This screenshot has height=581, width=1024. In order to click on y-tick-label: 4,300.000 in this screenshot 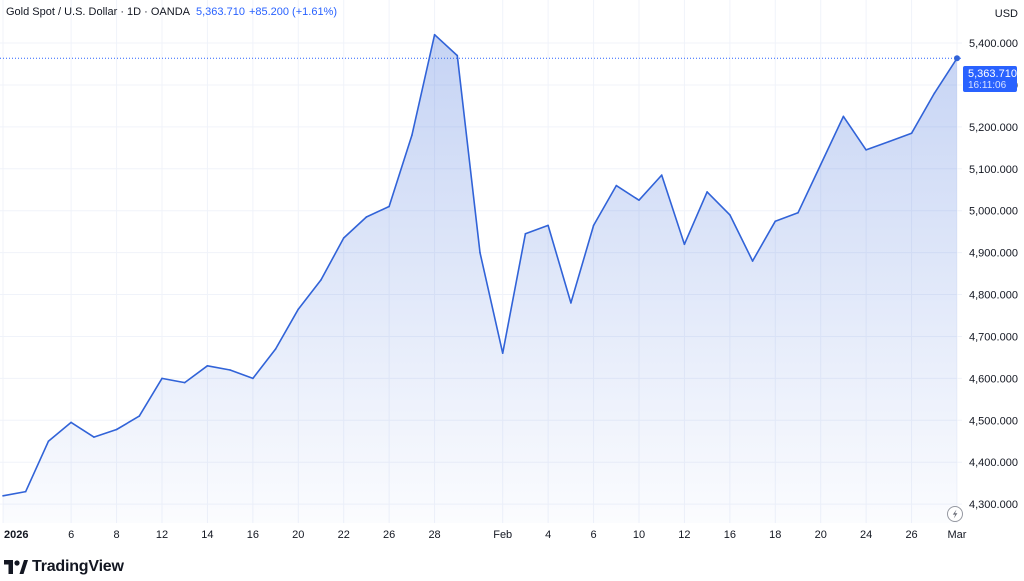, I will do `click(993, 505)`.